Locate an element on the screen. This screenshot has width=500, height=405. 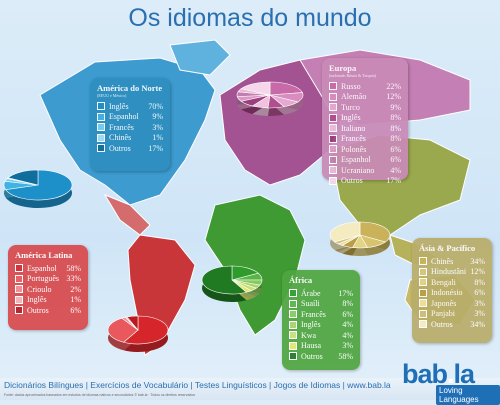
pie-europa is located at coordinates (270, 98).